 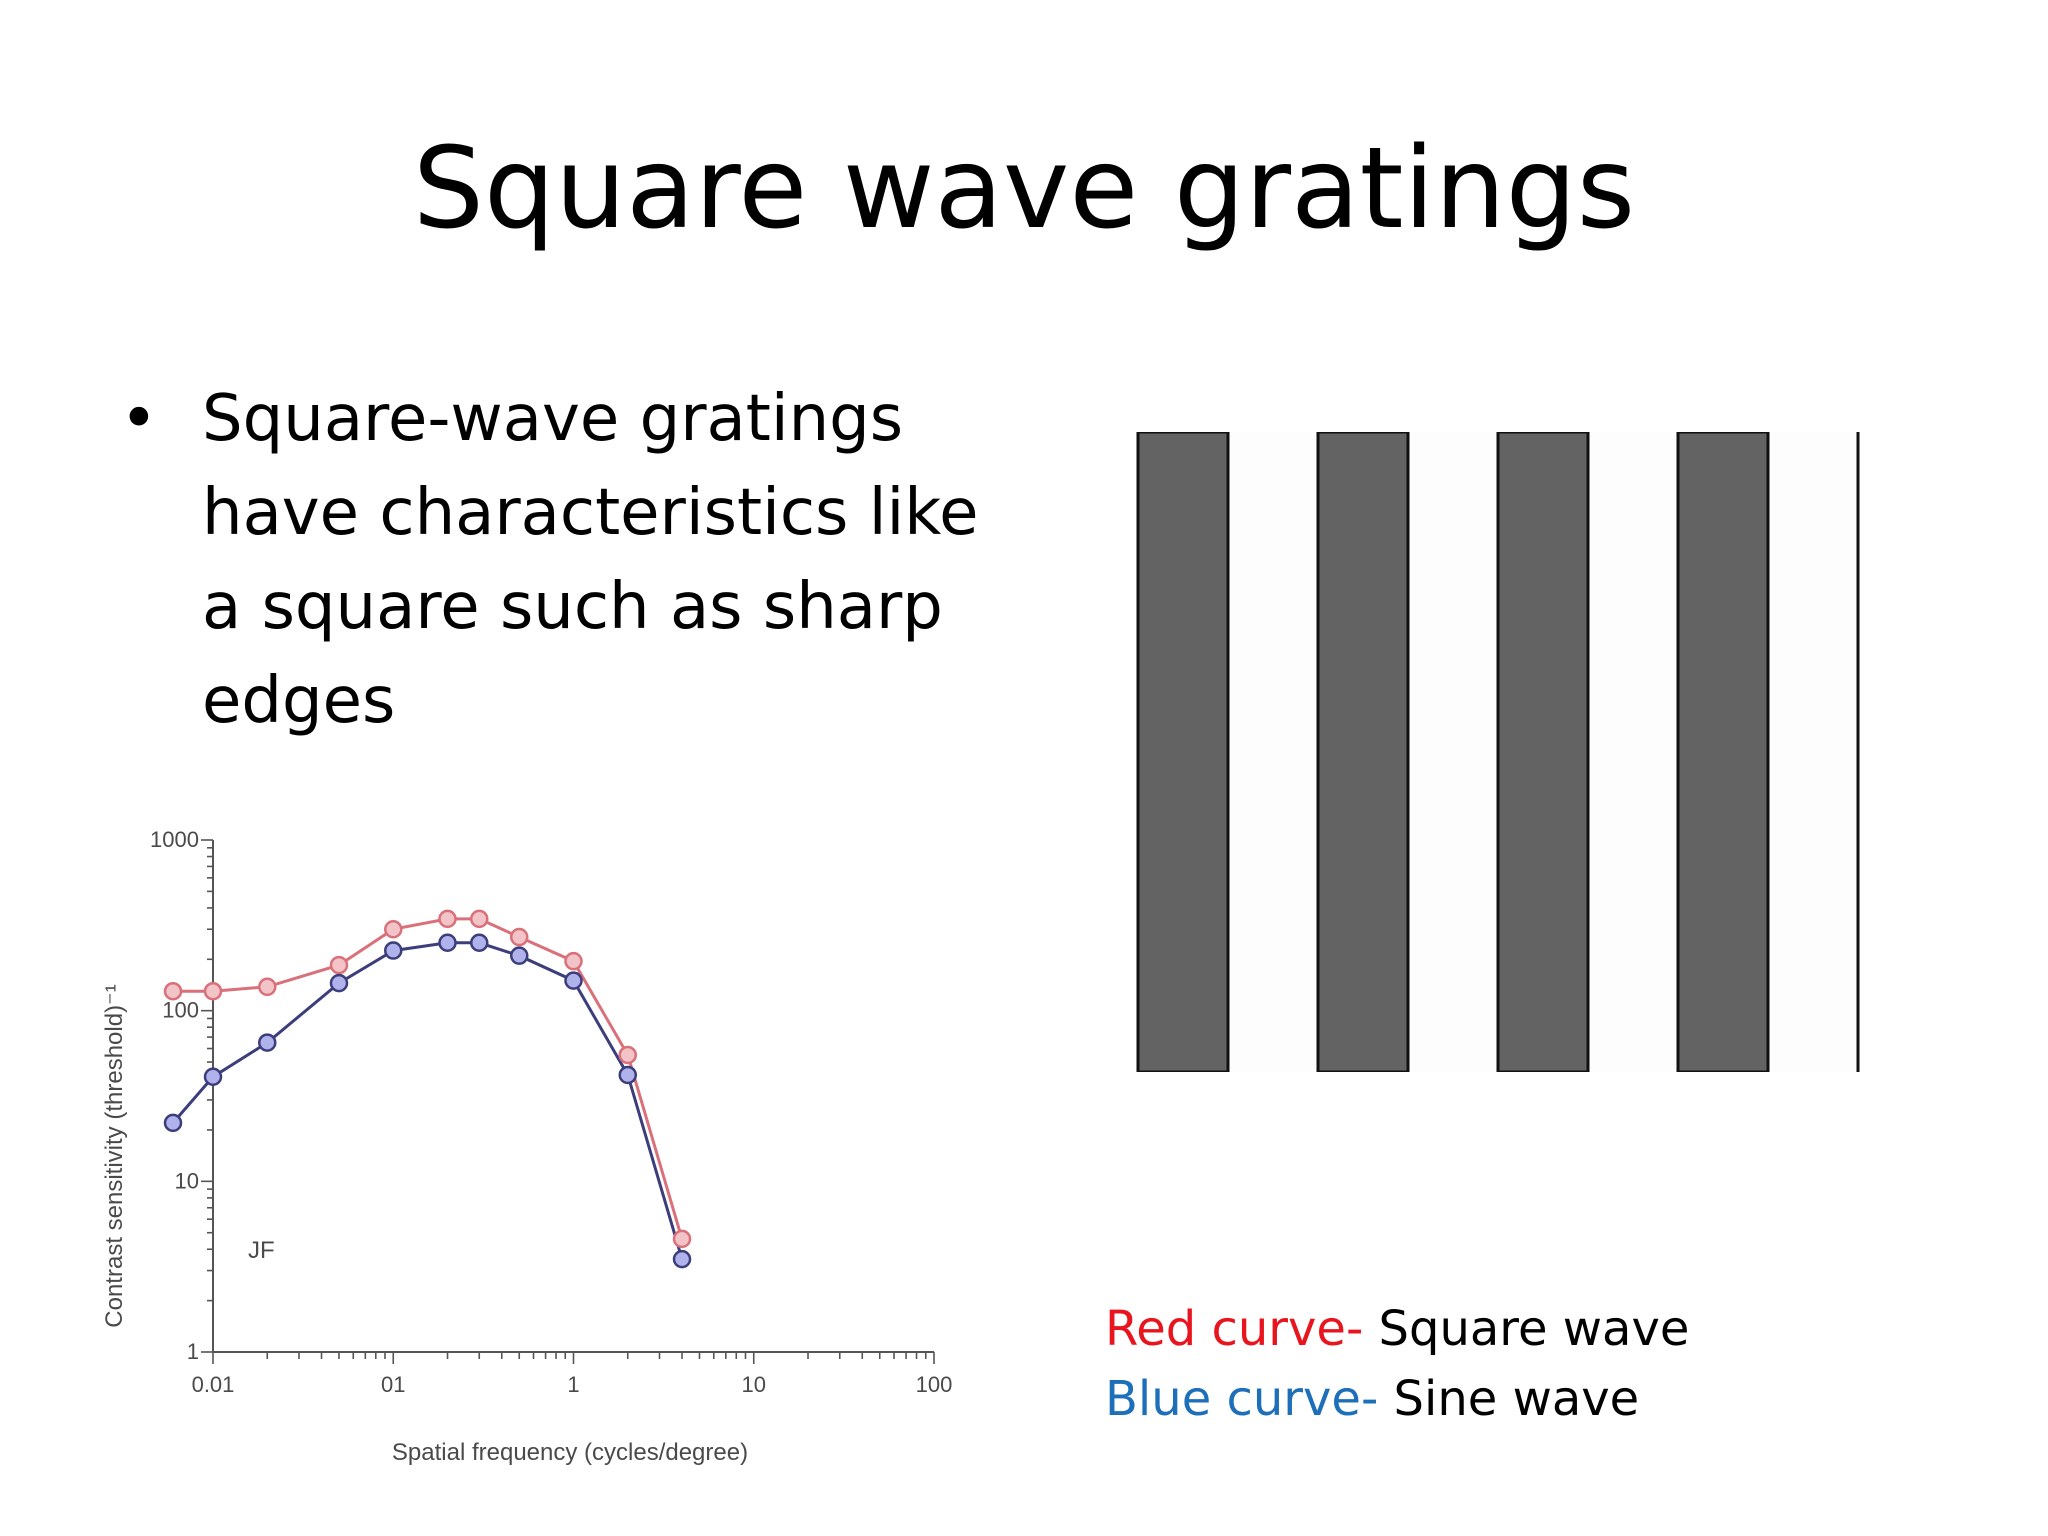 I want to click on chart-axes, so click(x=568, y=1101).